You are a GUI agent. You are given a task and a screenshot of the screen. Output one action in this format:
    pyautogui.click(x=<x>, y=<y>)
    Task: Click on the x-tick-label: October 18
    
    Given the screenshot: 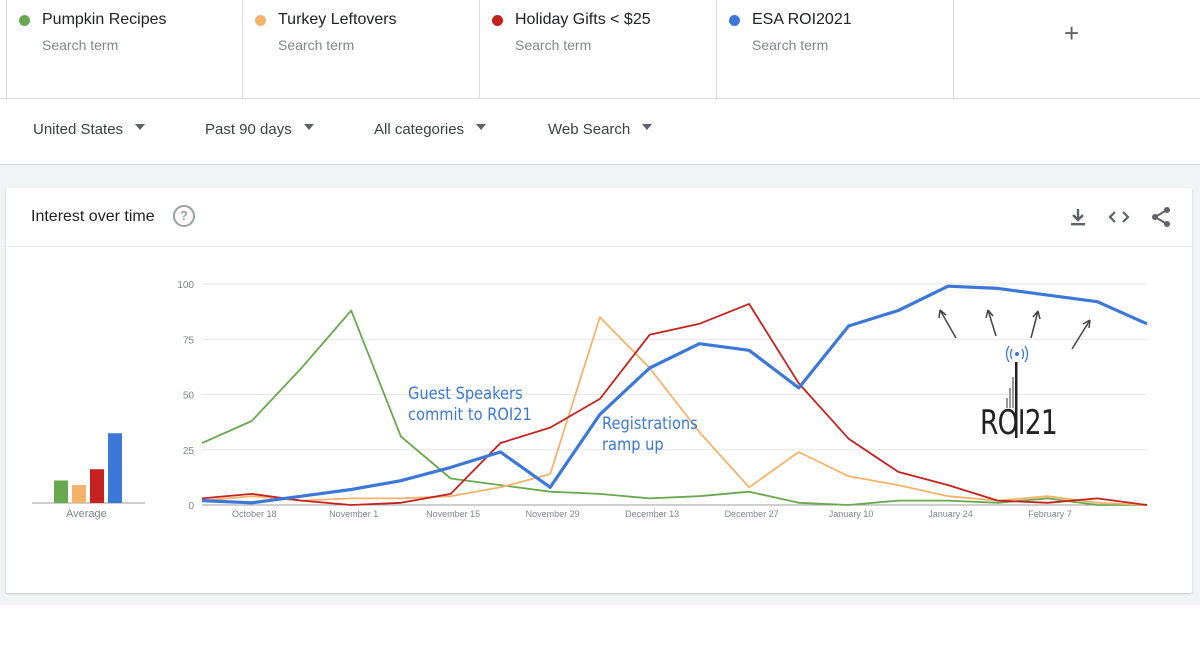 What is the action you would take?
    pyautogui.click(x=254, y=514)
    